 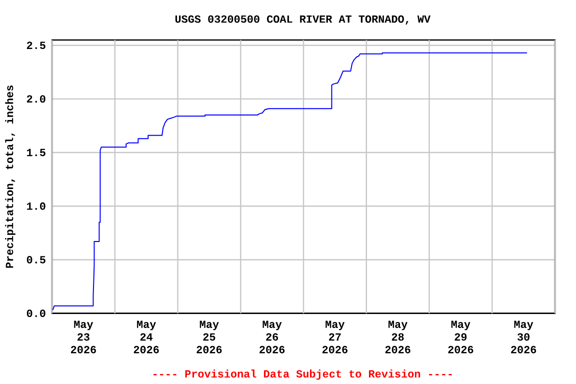 What do you see at coordinates (36, 260) in the screenshot?
I see `y-tick-label: 0.5` at bounding box center [36, 260].